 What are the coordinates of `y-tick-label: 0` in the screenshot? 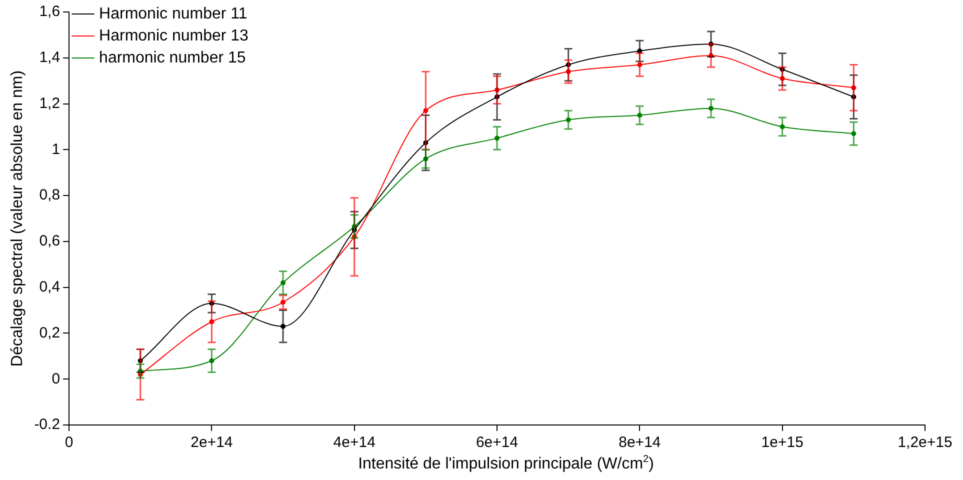 It's located at (56, 379).